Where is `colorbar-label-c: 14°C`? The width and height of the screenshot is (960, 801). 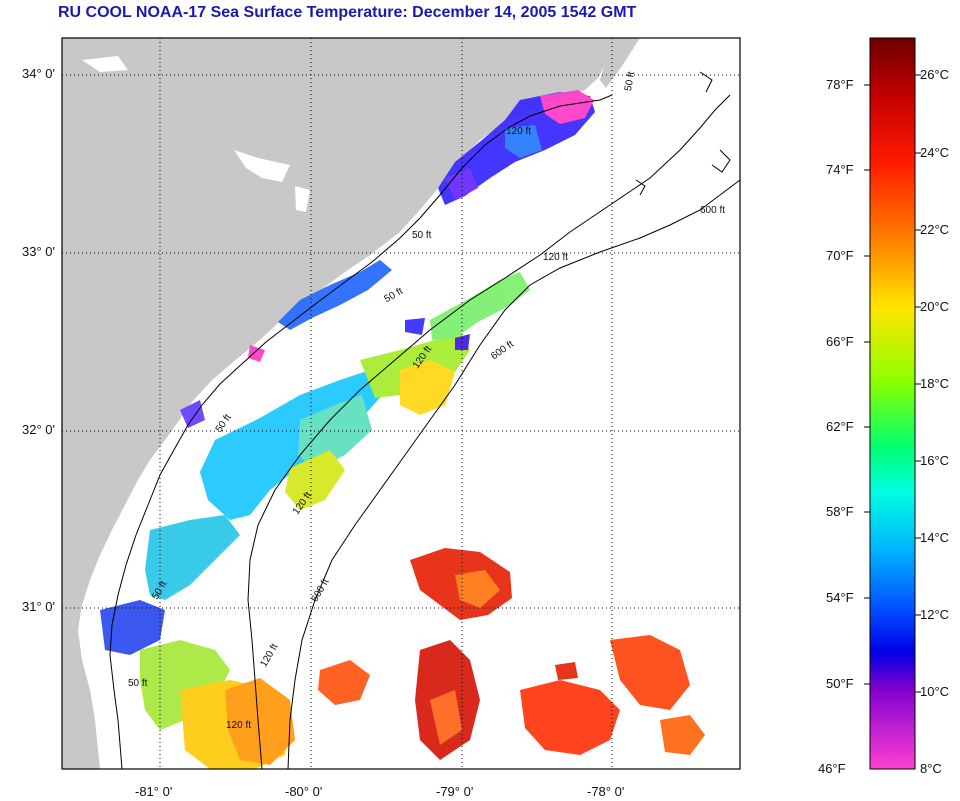
colorbar-label-c: 14°C is located at coordinates (935, 537).